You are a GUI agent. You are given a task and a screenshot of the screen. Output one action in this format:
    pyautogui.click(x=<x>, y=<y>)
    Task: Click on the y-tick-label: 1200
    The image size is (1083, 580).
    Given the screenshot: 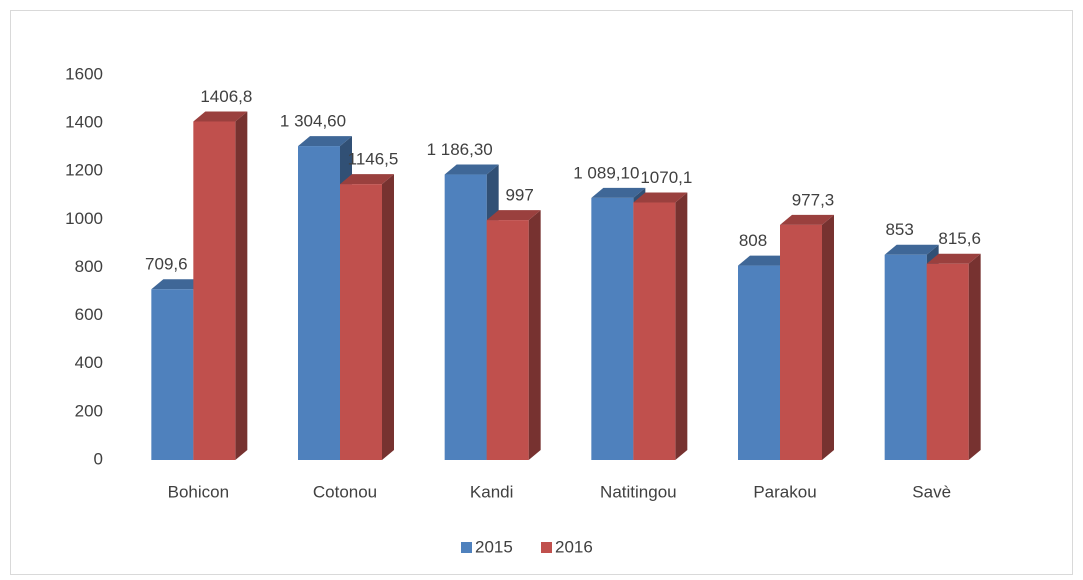 What is the action you would take?
    pyautogui.click(x=84, y=170)
    